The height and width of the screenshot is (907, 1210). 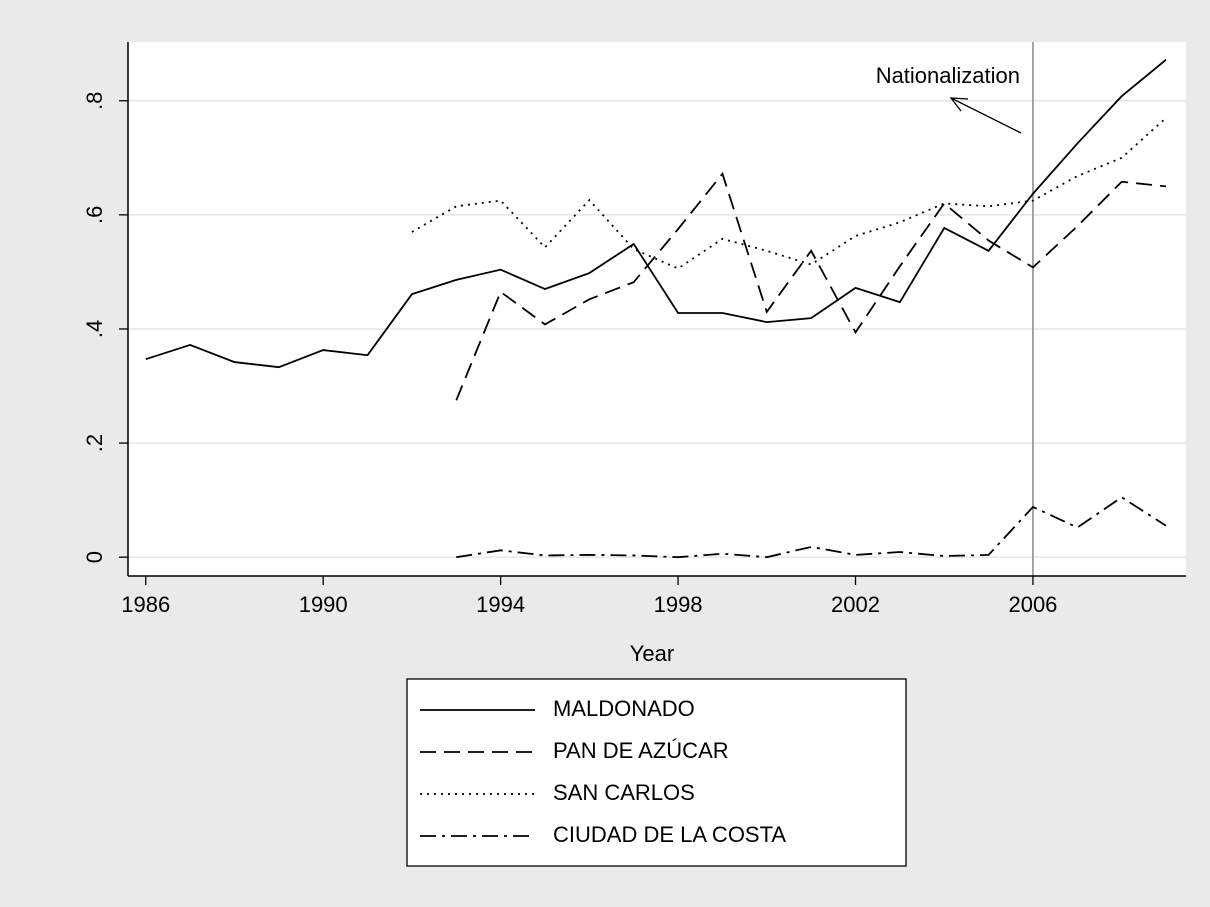 I want to click on y-tick-label: .2, so click(x=94, y=443).